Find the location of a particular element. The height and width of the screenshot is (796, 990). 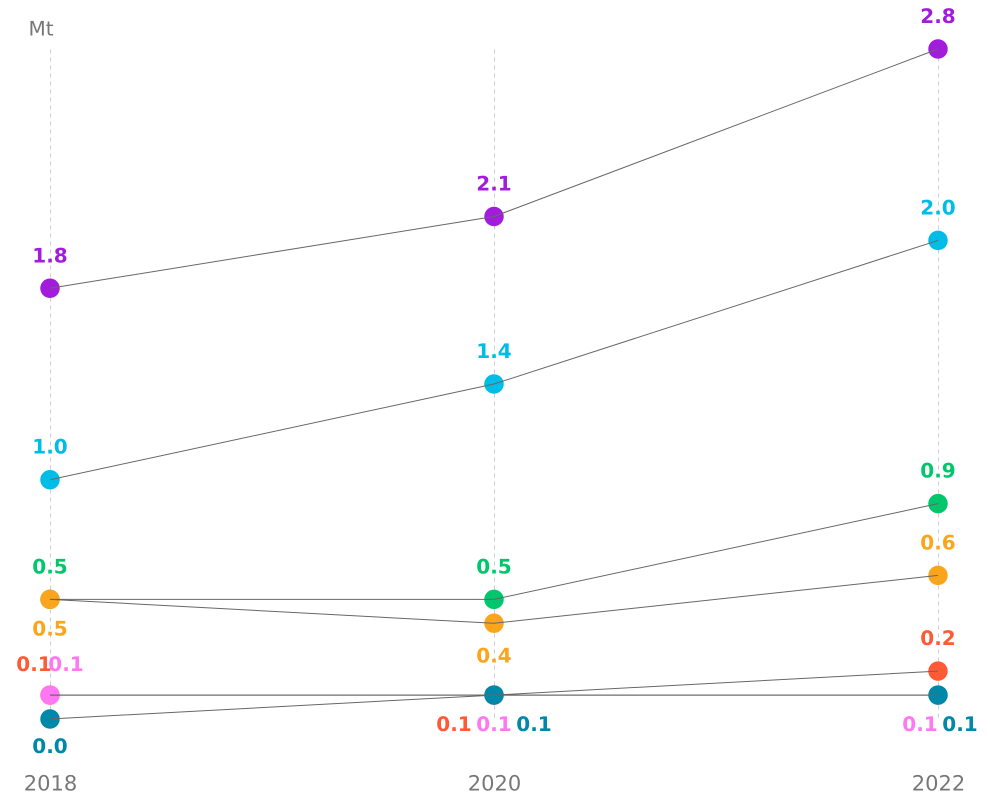

x-tick-label: 2020 is located at coordinates (495, 784).